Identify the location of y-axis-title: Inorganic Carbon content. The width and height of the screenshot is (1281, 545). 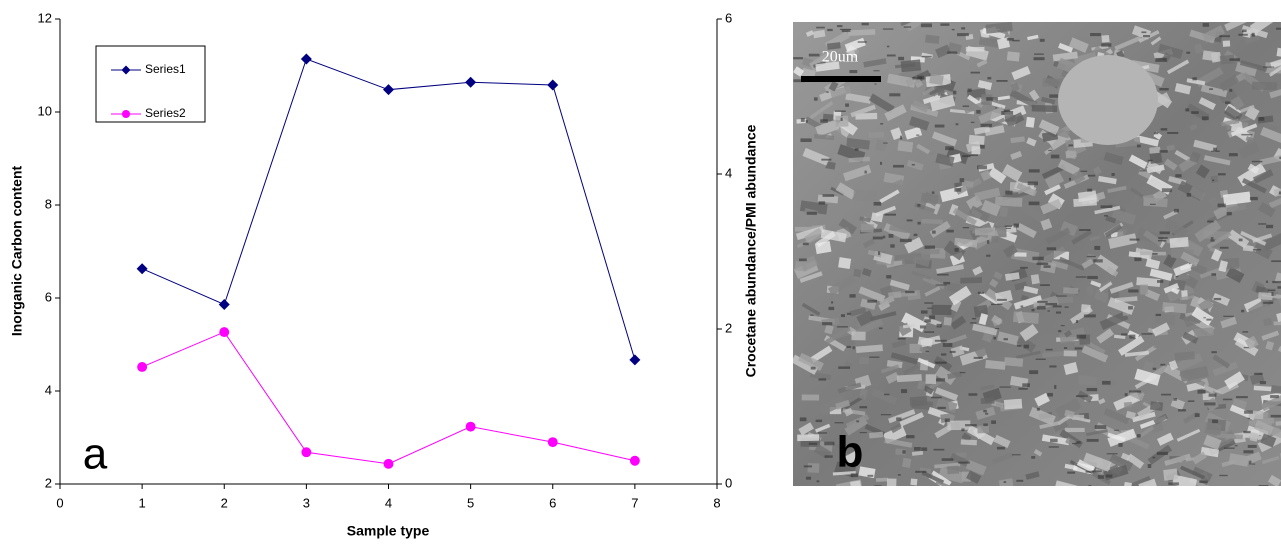
(17, 250).